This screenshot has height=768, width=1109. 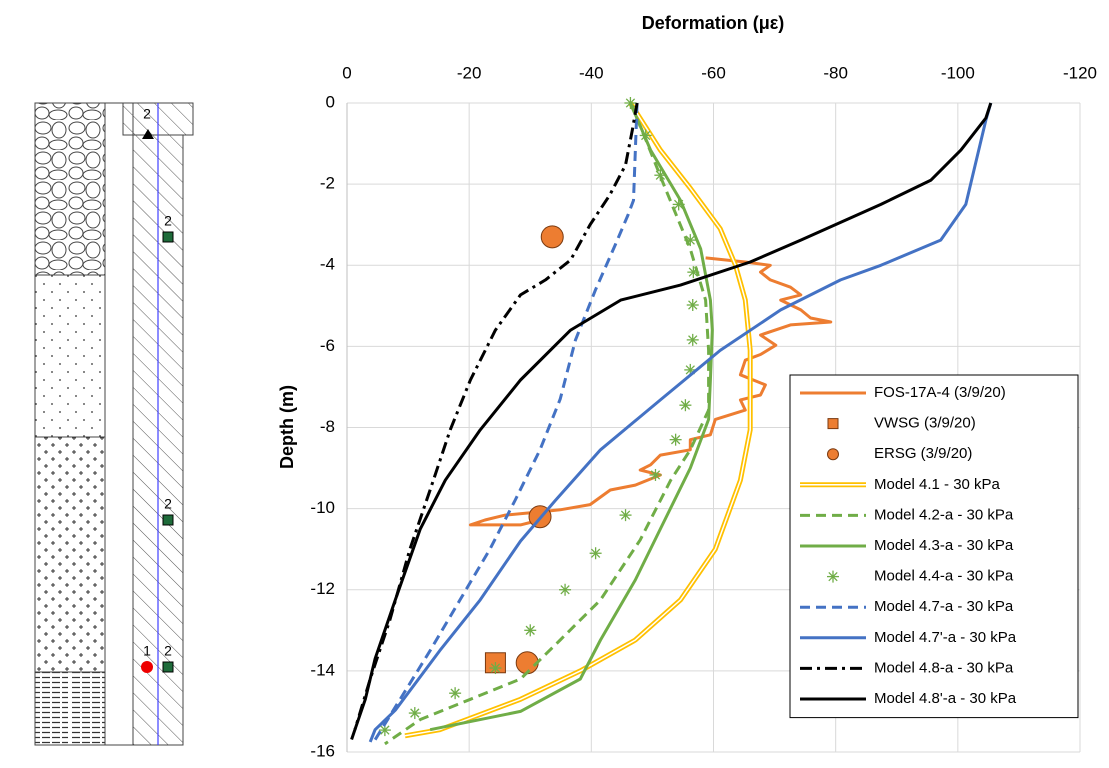 I want to click on y-tick-label: -4, so click(x=327, y=264).